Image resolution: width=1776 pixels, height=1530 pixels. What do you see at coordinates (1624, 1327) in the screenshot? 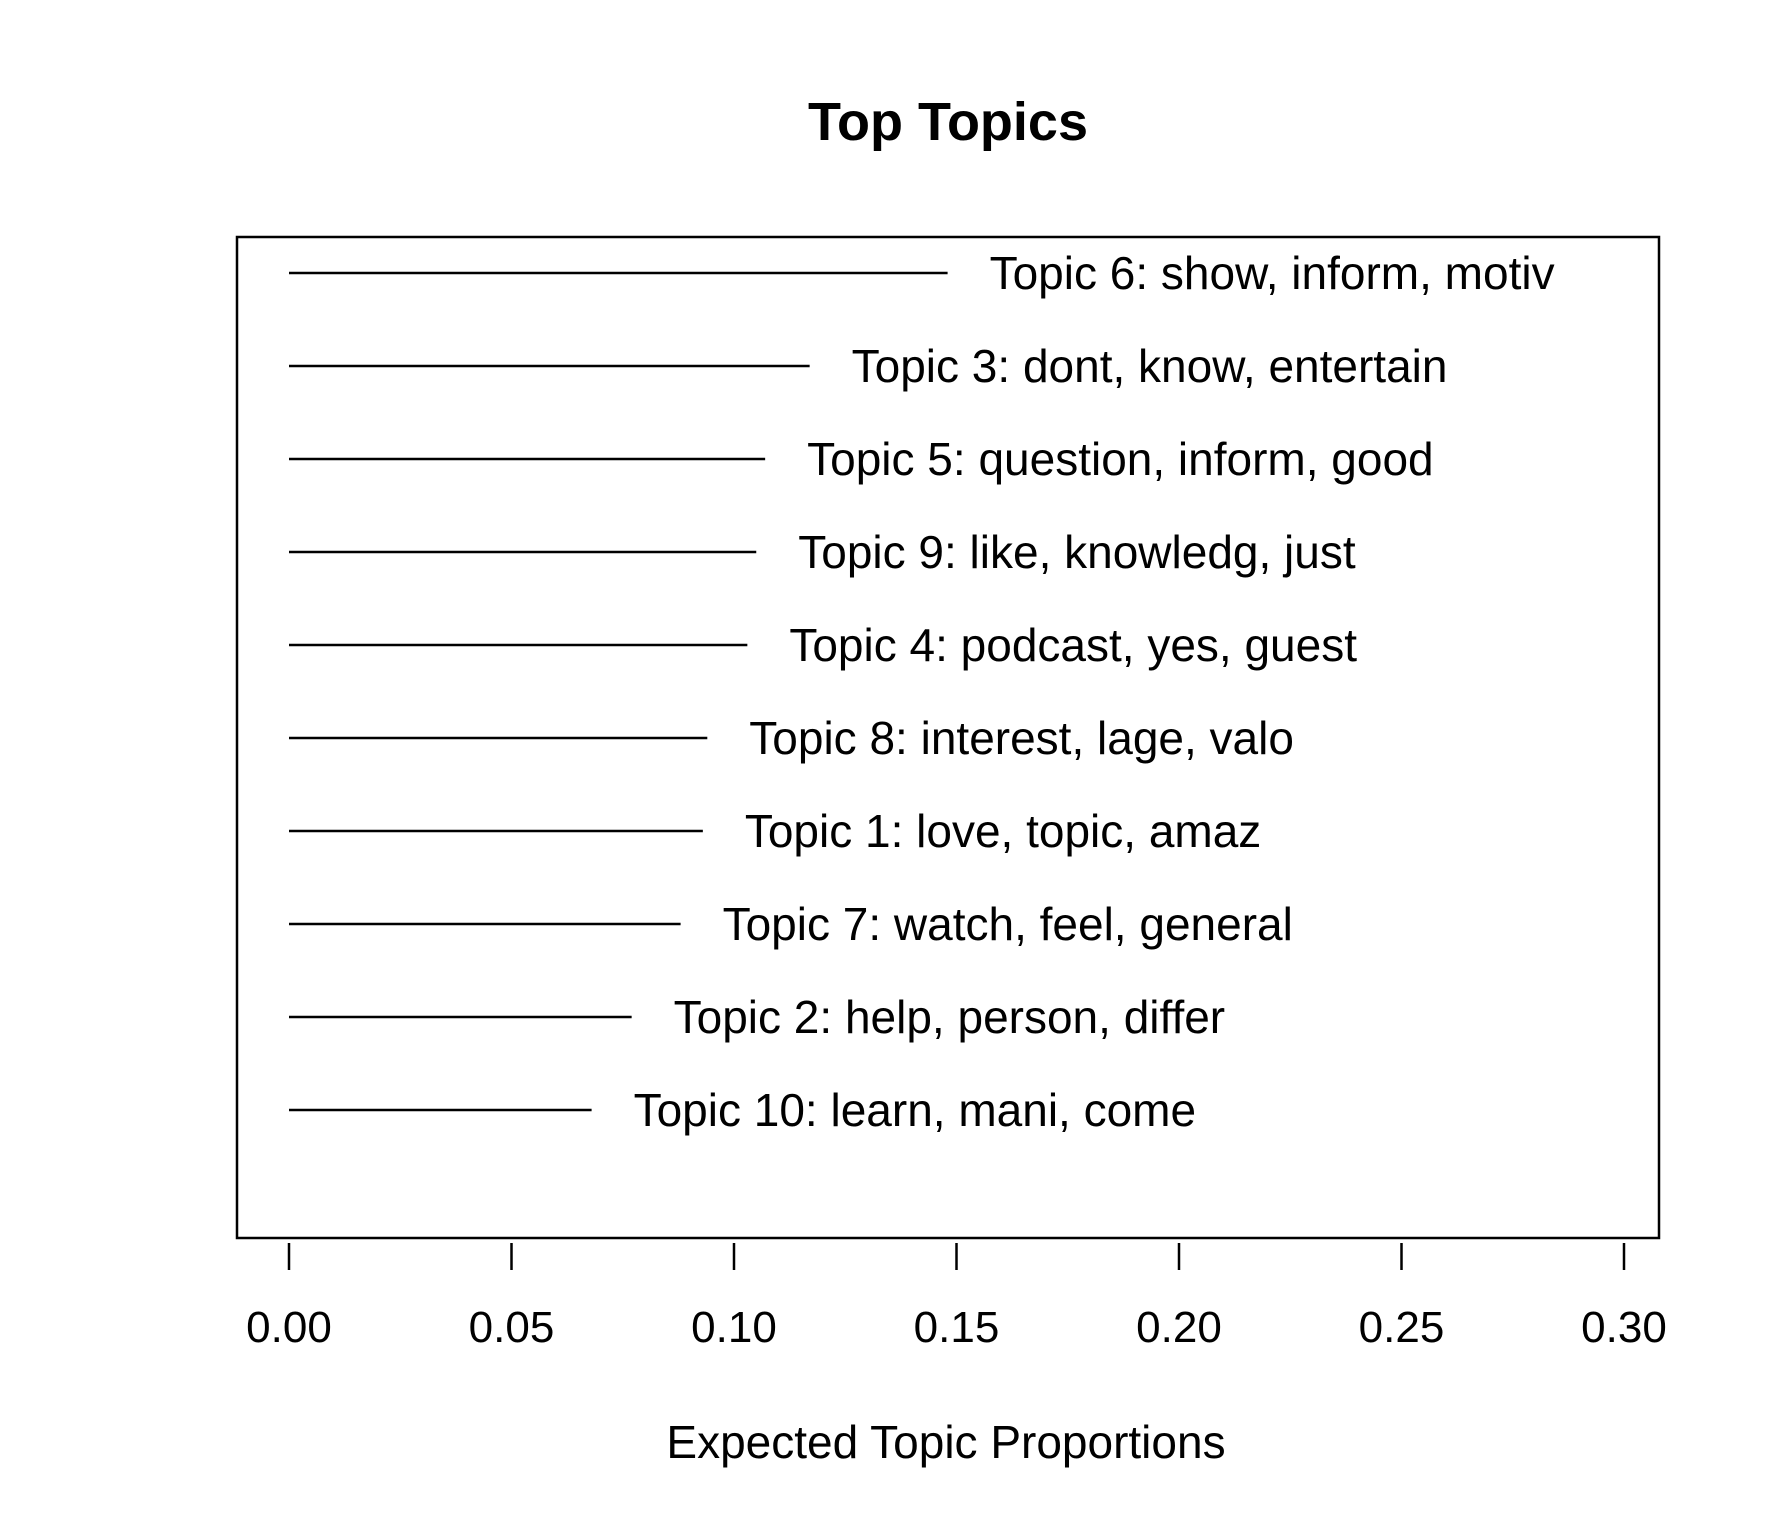
I see `x-tick-label: 0.30` at bounding box center [1624, 1327].